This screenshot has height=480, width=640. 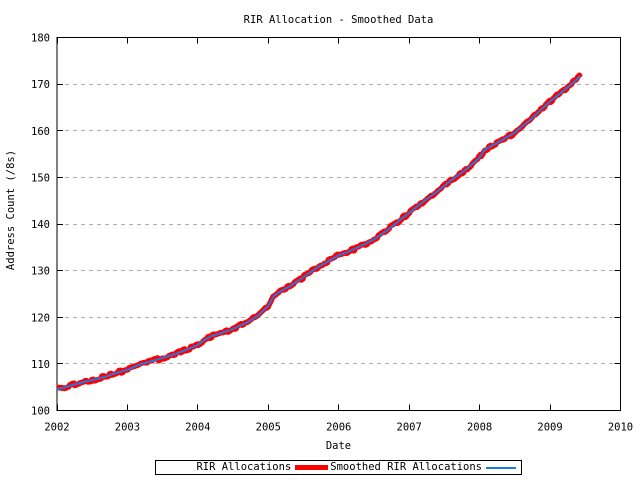 I want to click on legend: RIR Allocations Smoothed RIR Allocations, so click(x=338, y=467).